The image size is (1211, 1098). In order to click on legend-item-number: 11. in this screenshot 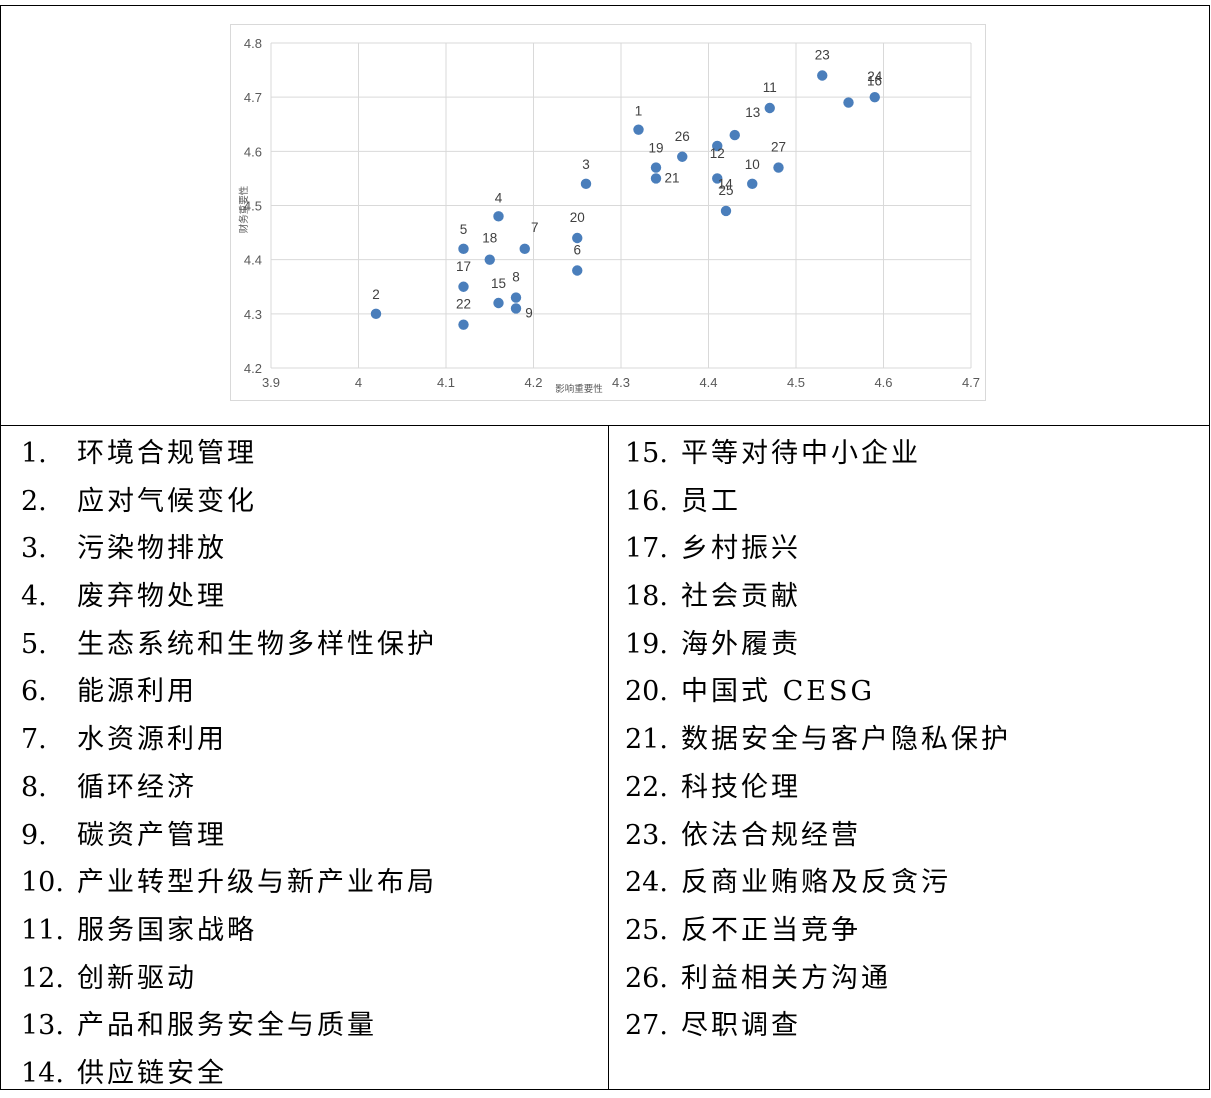, I will do `click(42, 930)`.